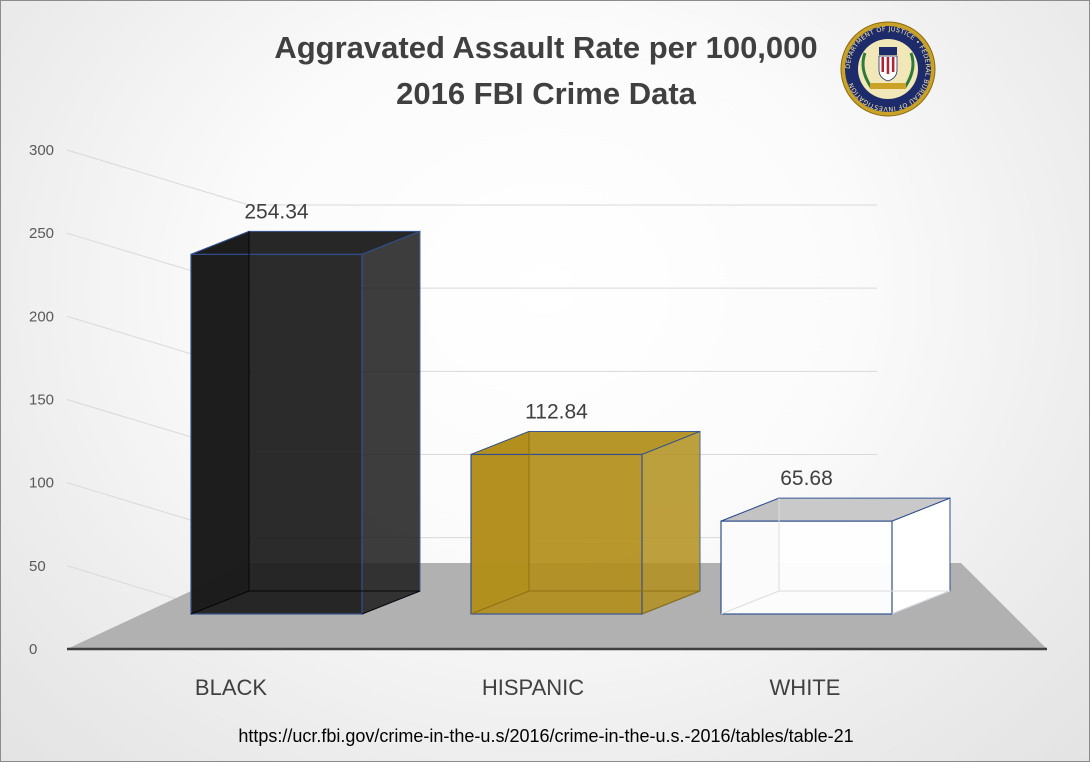  I want to click on y-tick-label: 250, so click(41, 233).